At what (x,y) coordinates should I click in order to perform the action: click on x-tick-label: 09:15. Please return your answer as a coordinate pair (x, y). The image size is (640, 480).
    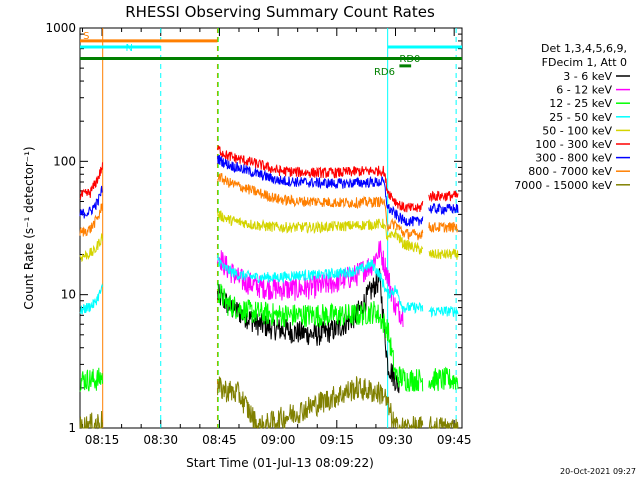
    Looking at the image, I should click on (336, 440).